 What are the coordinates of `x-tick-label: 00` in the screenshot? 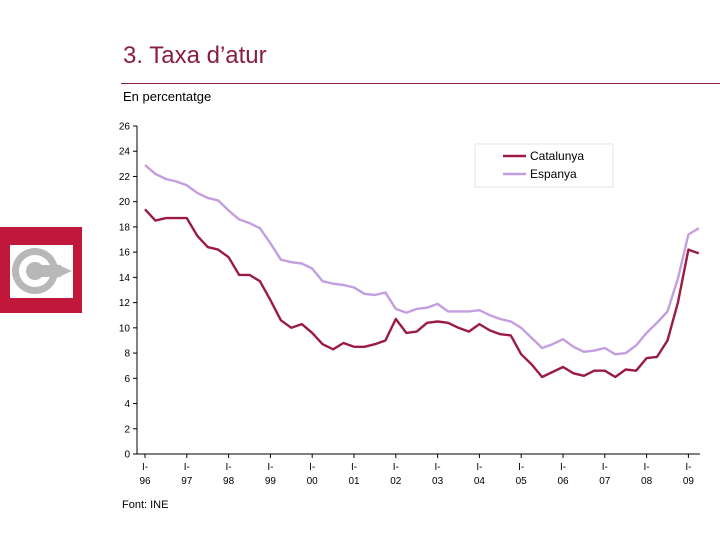 It's located at (313, 481).